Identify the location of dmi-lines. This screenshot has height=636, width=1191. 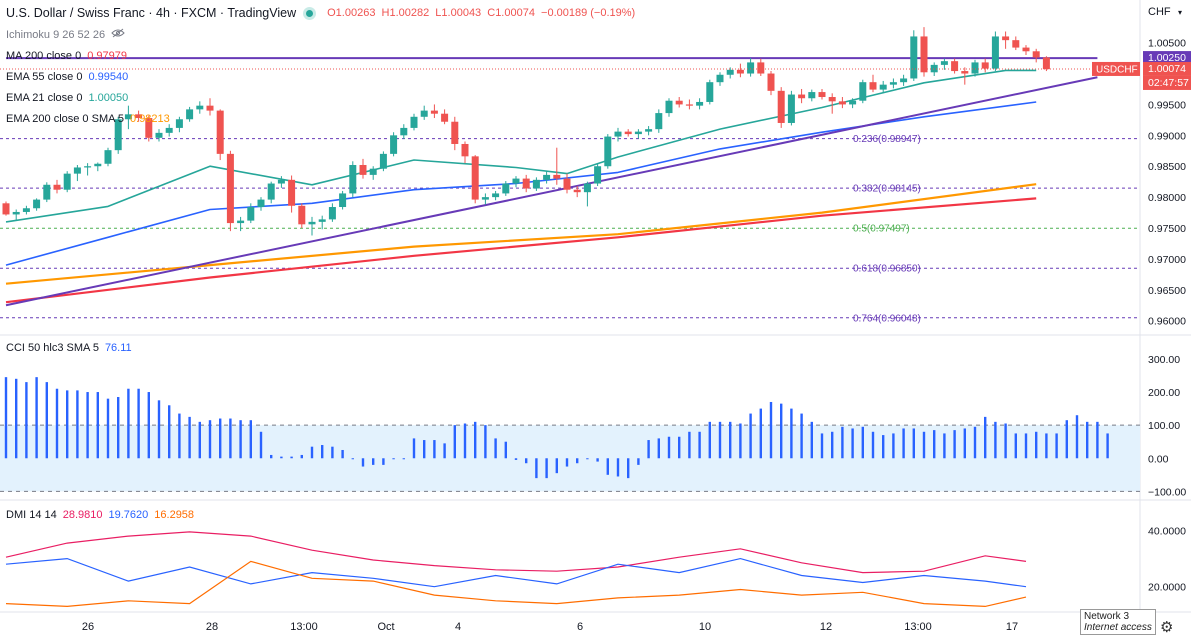
(516, 569).